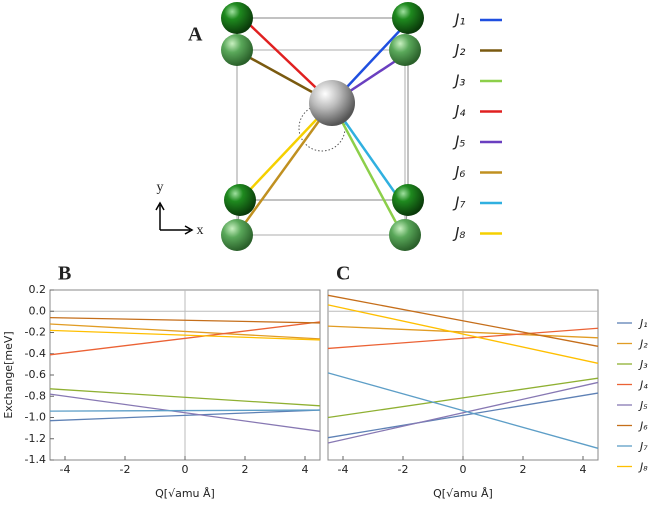 Image resolution: width=665 pixels, height=506 pixels. What do you see at coordinates (35, 332) in the screenshot?
I see `y-tick-label: -0.2` at bounding box center [35, 332].